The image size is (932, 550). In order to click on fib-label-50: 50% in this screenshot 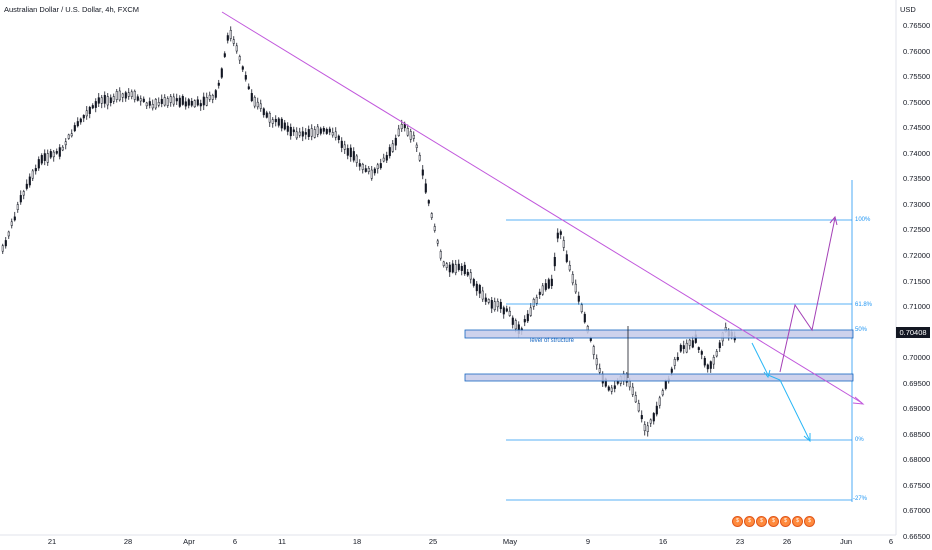, I will do `click(861, 330)`.